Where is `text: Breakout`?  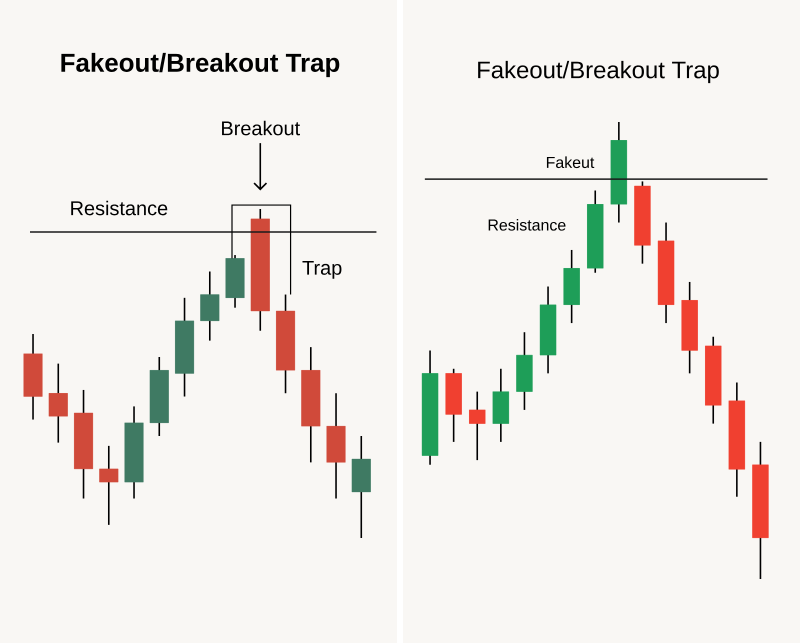
text: Breakout is located at coordinates (261, 128).